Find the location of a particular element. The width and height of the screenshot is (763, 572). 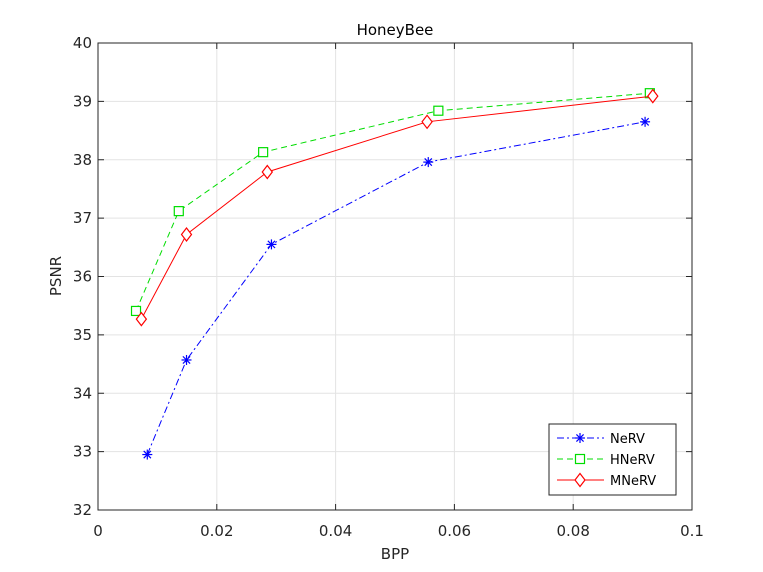

x-tick-label: 0.04 is located at coordinates (335, 531).